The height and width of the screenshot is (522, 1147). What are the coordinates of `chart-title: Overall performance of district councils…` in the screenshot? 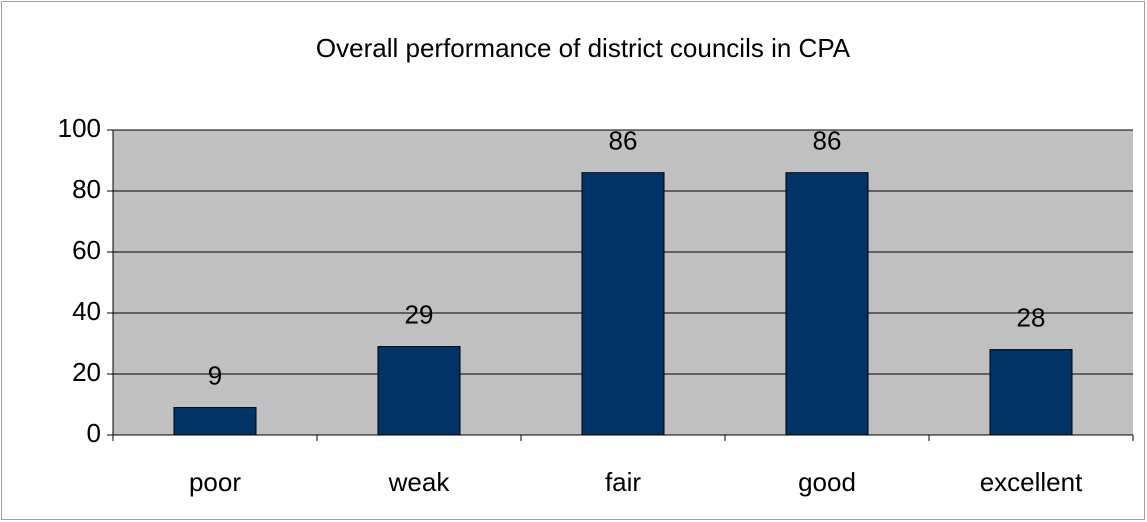 It's located at (583, 48).